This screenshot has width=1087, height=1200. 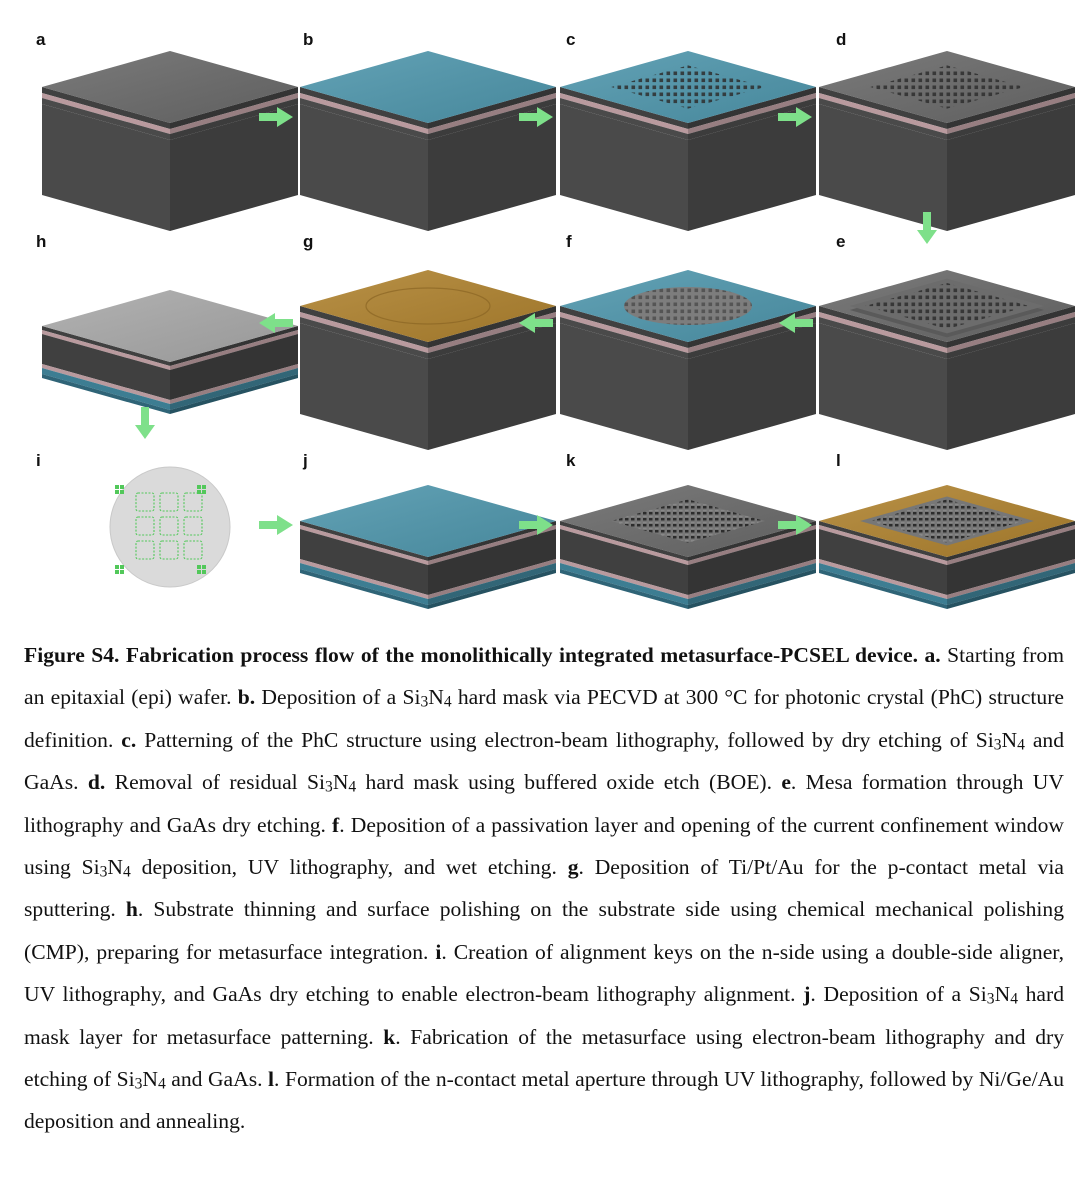 I want to click on panel-label: l, so click(x=838, y=460).